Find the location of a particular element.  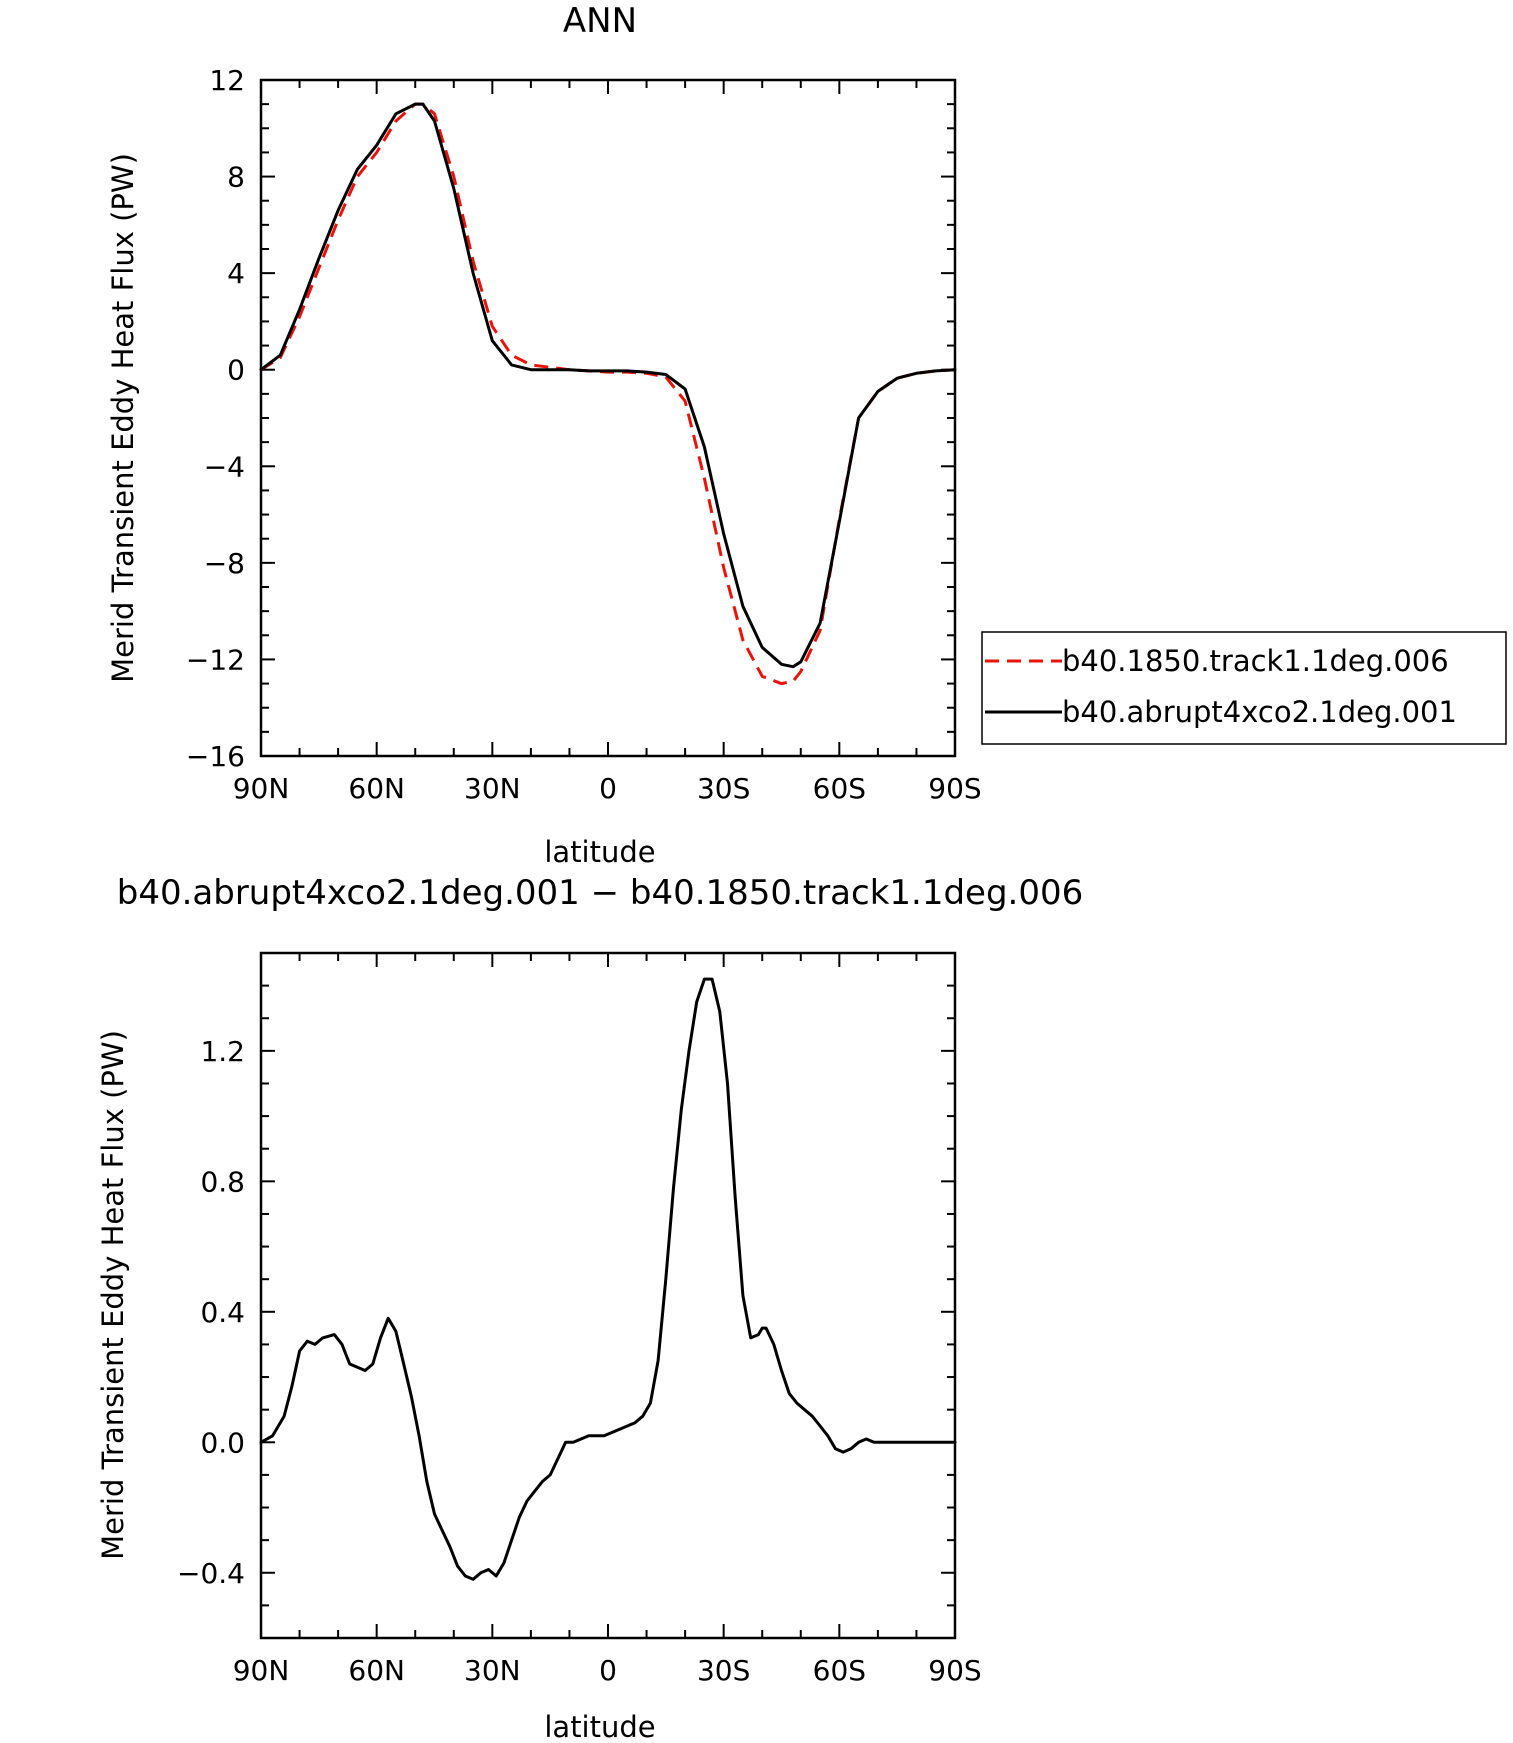

bottom-y-tick-label: 0.8 is located at coordinates (222, 1181).